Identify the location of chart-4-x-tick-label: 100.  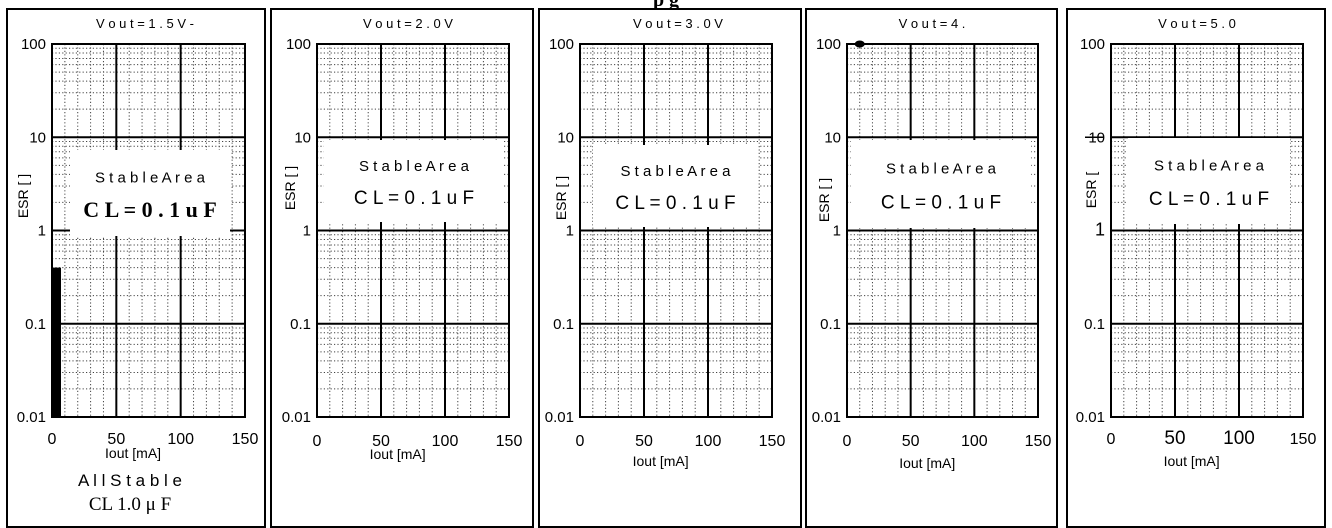
(974, 441).